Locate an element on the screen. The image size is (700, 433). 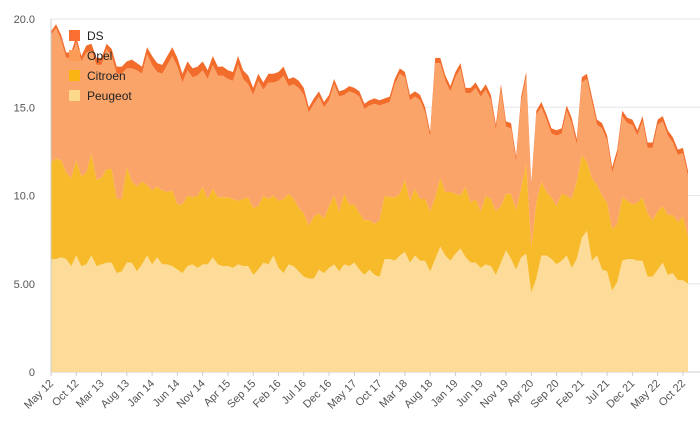
x-tick-label: Sep 15 is located at coordinates (241, 394).